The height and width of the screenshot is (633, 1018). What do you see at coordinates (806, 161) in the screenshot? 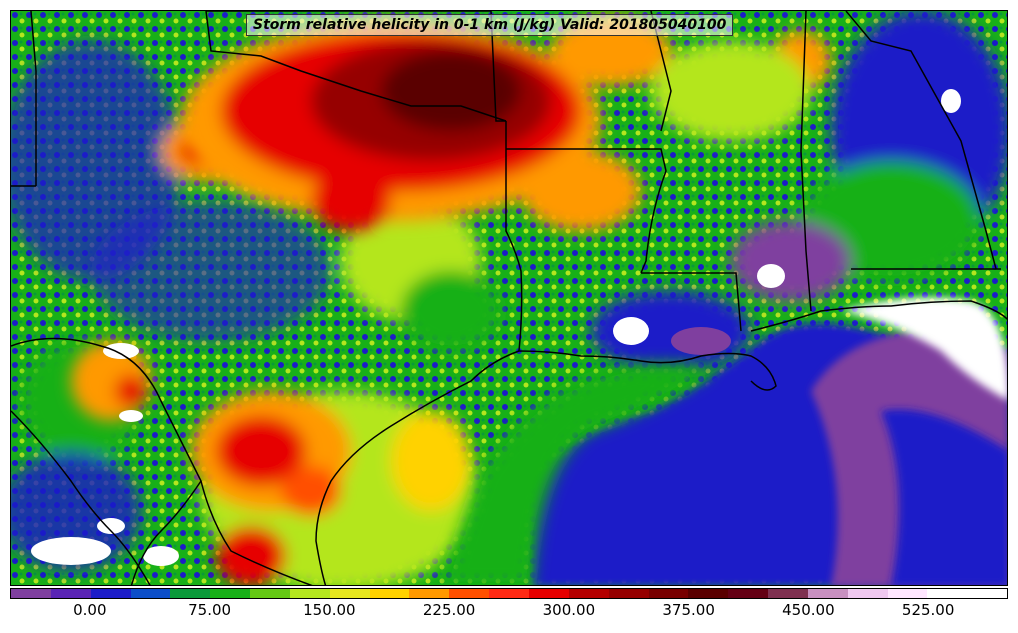
I see `border-alabama-west` at bounding box center [806, 161].